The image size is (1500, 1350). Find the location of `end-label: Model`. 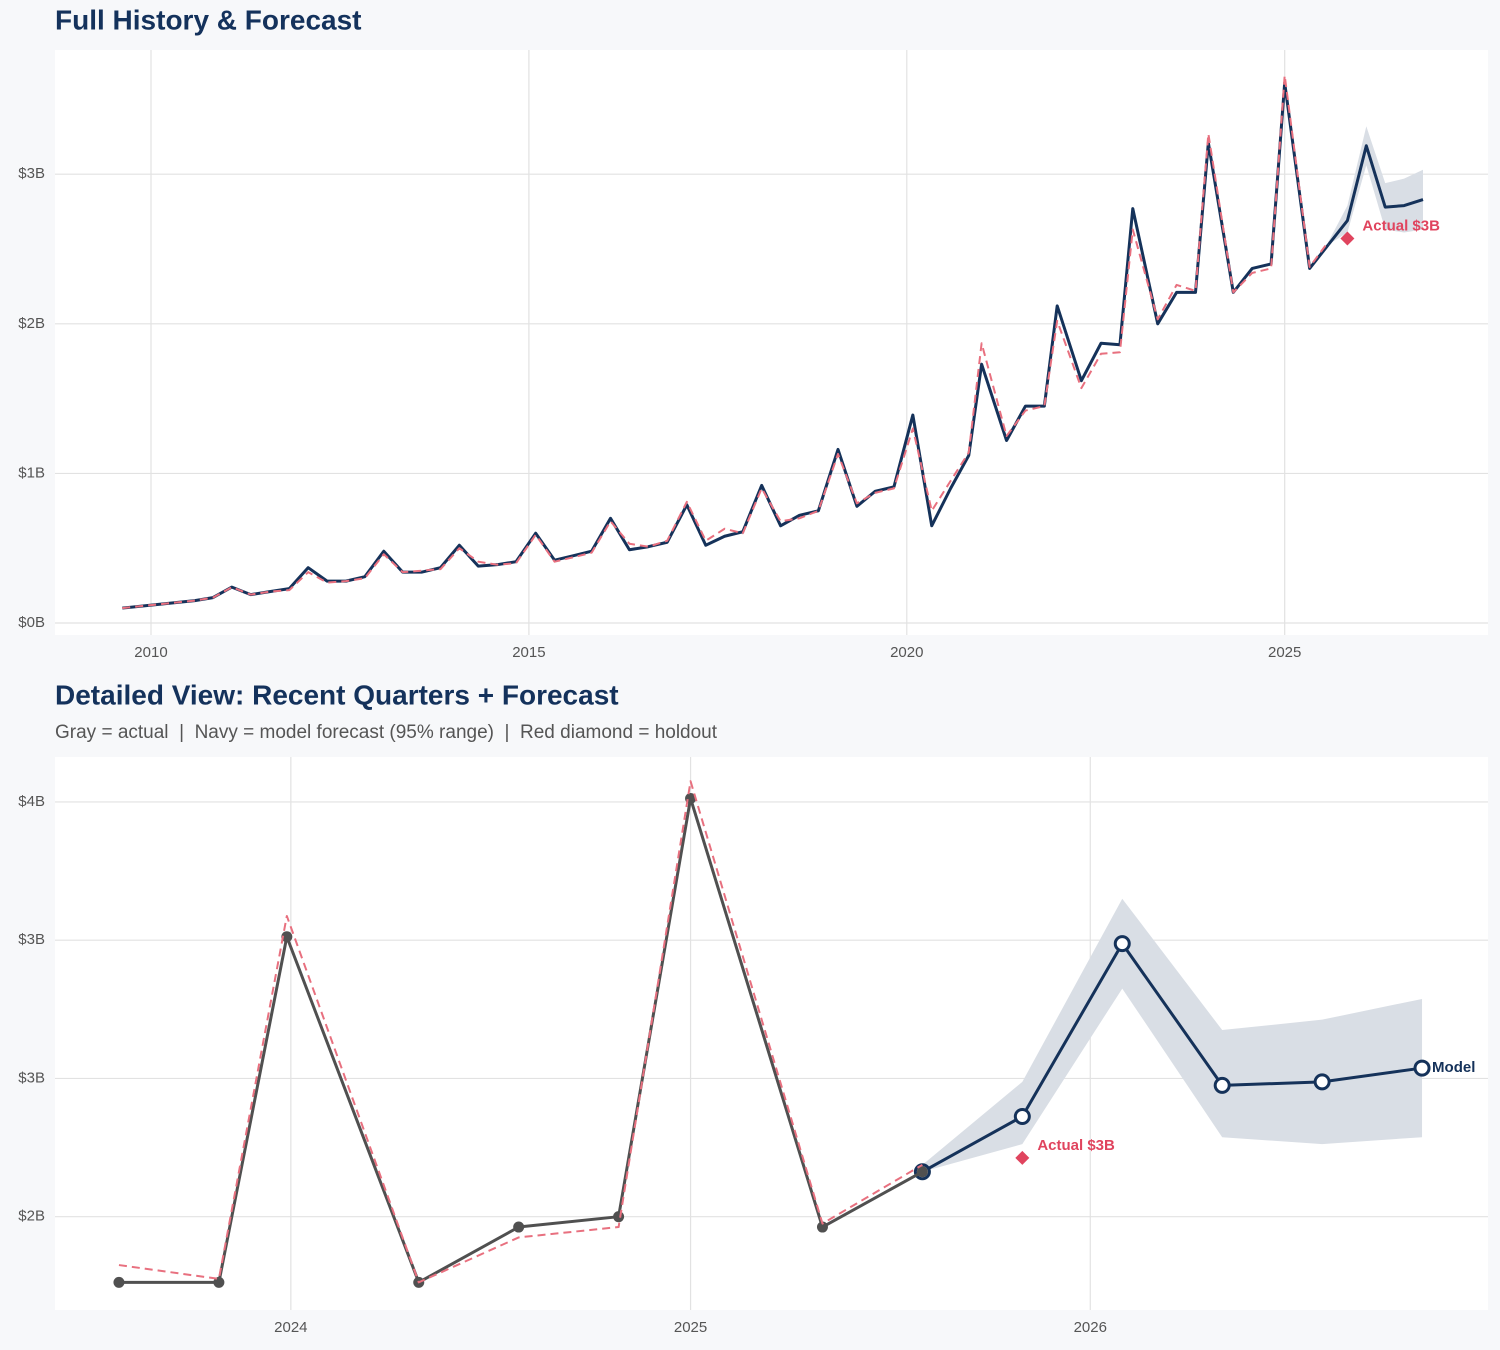

end-label: Model is located at coordinates (1453, 1067).